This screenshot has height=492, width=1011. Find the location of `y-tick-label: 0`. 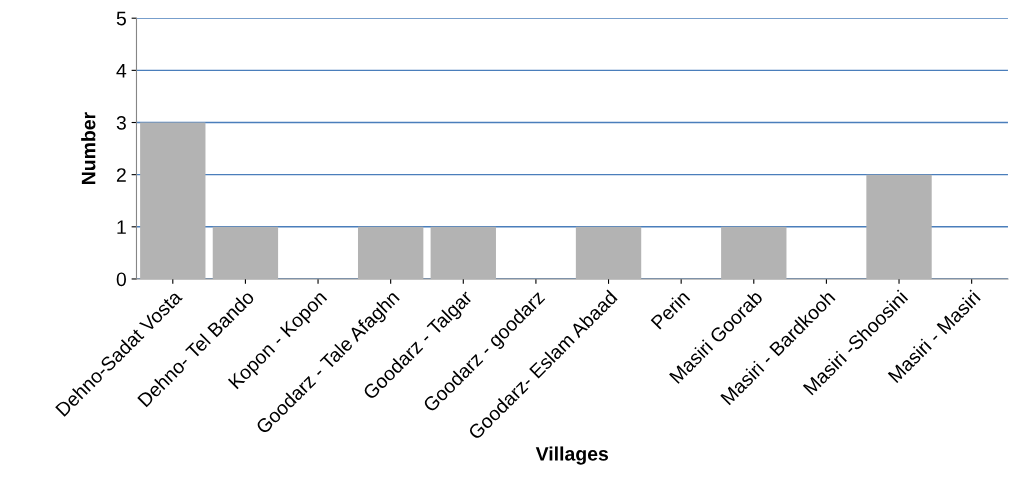

y-tick-label: 0 is located at coordinates (121, 279).